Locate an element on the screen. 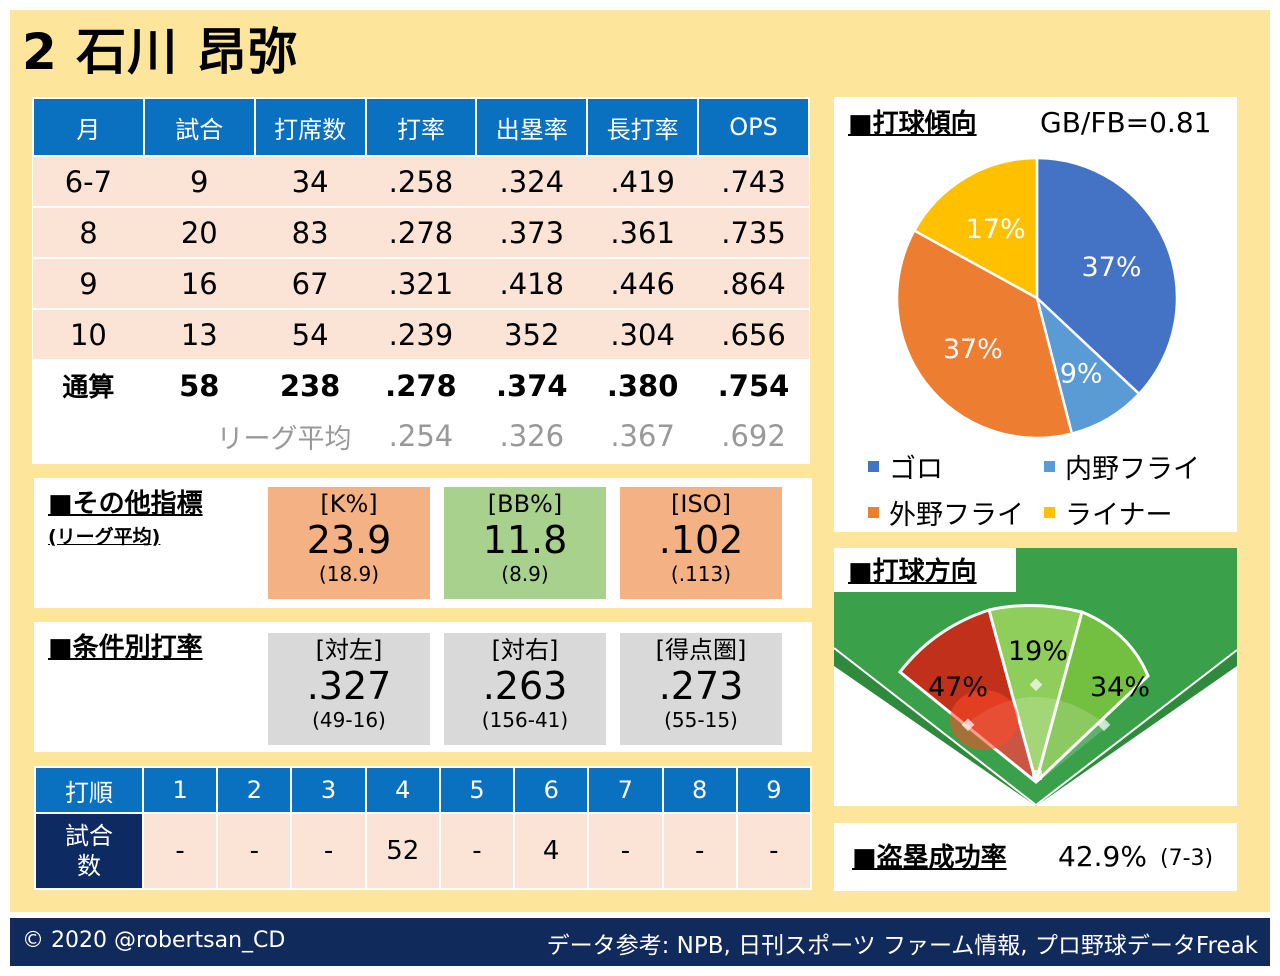 The width and height of the screenshot is (1280, 976). center-field-pct: 19% is located at coordinates (1038, 651).